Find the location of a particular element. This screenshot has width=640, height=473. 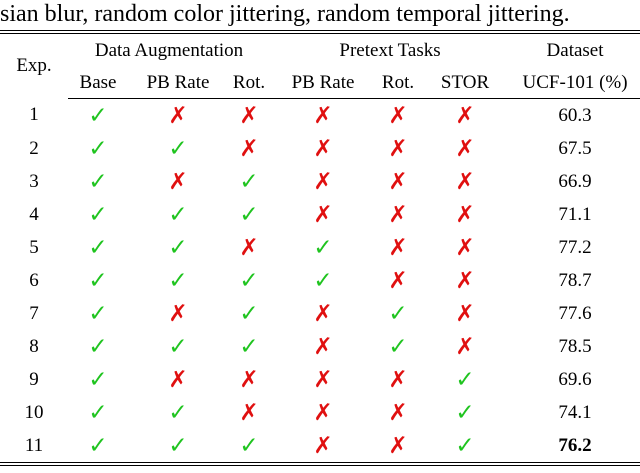

score: 76.2 is located at coordinates (575, 447).